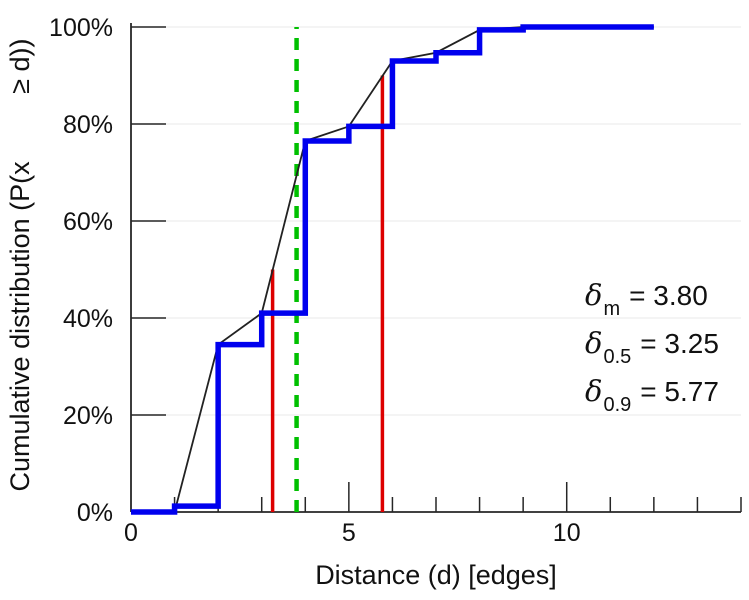 This screenshot has height=600, width=749. I want to click on stats-annotation: δm = 3.80 δ0.5 = 3.25 δ0.9 = 5.77, so click(652, 352).